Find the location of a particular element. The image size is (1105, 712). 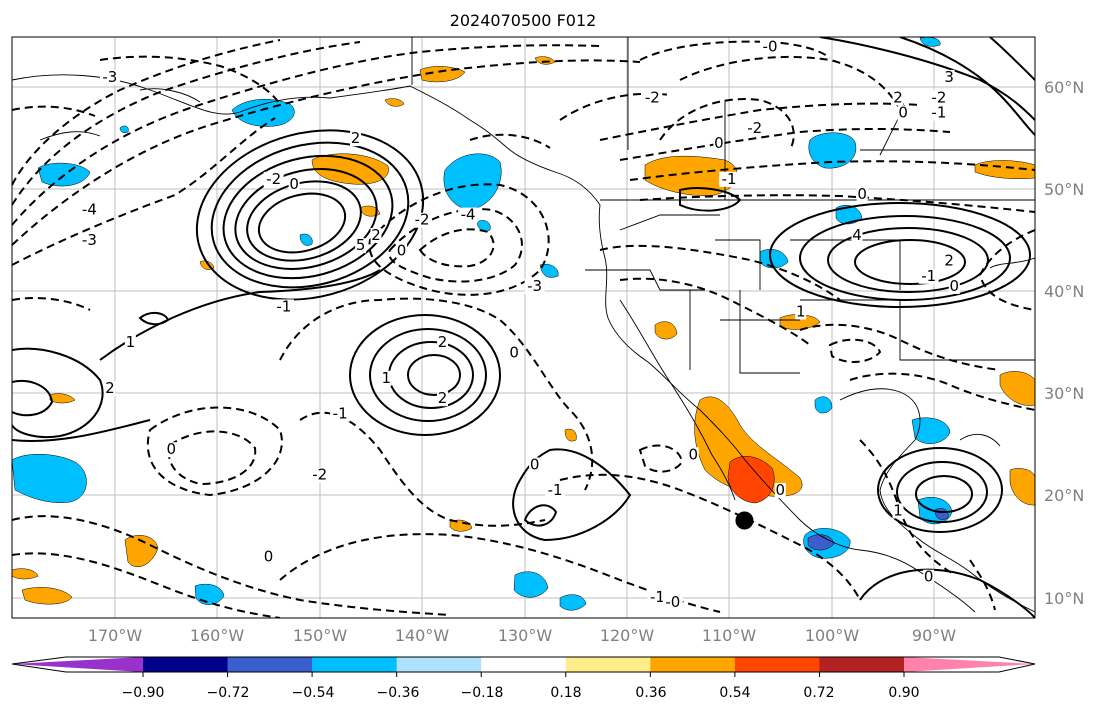

latitude-axis: 60°N 50°N 40°N 30°N 20°N 10°N is located at coordinates (1064, 343).